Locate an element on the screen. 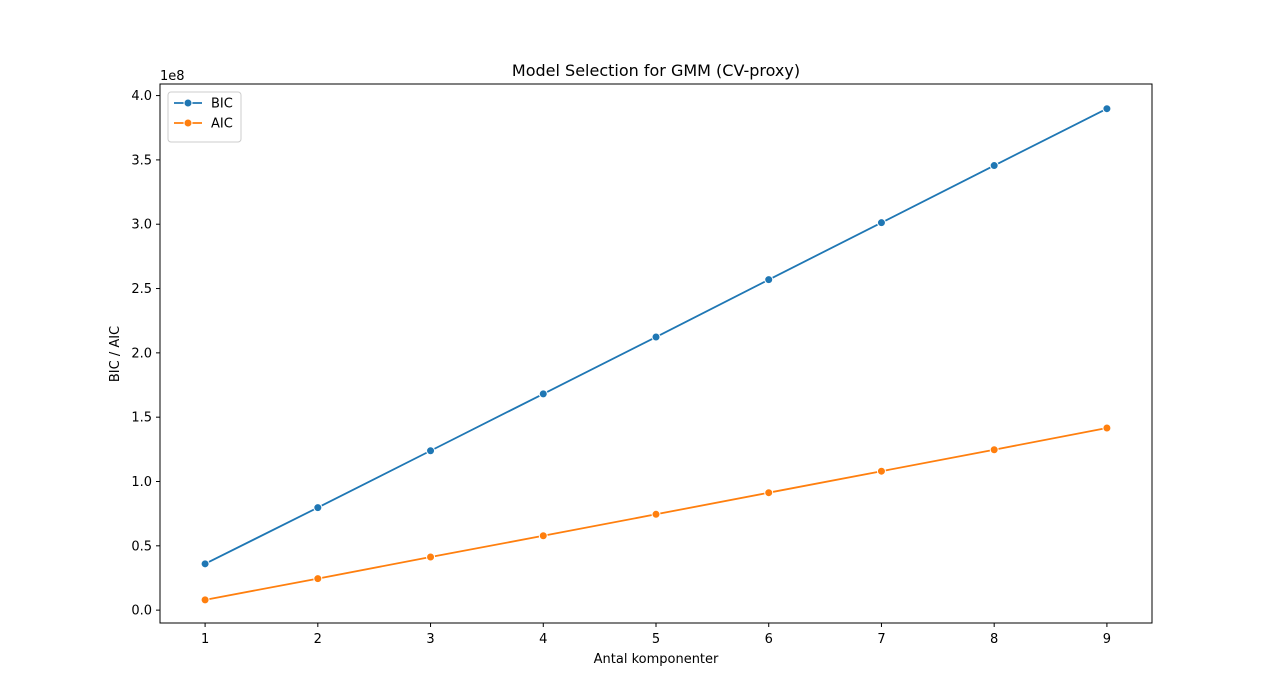 This screenshot has width=1280, height=700. y-tick-label: 0.0 is located at coordinates (141, 611).